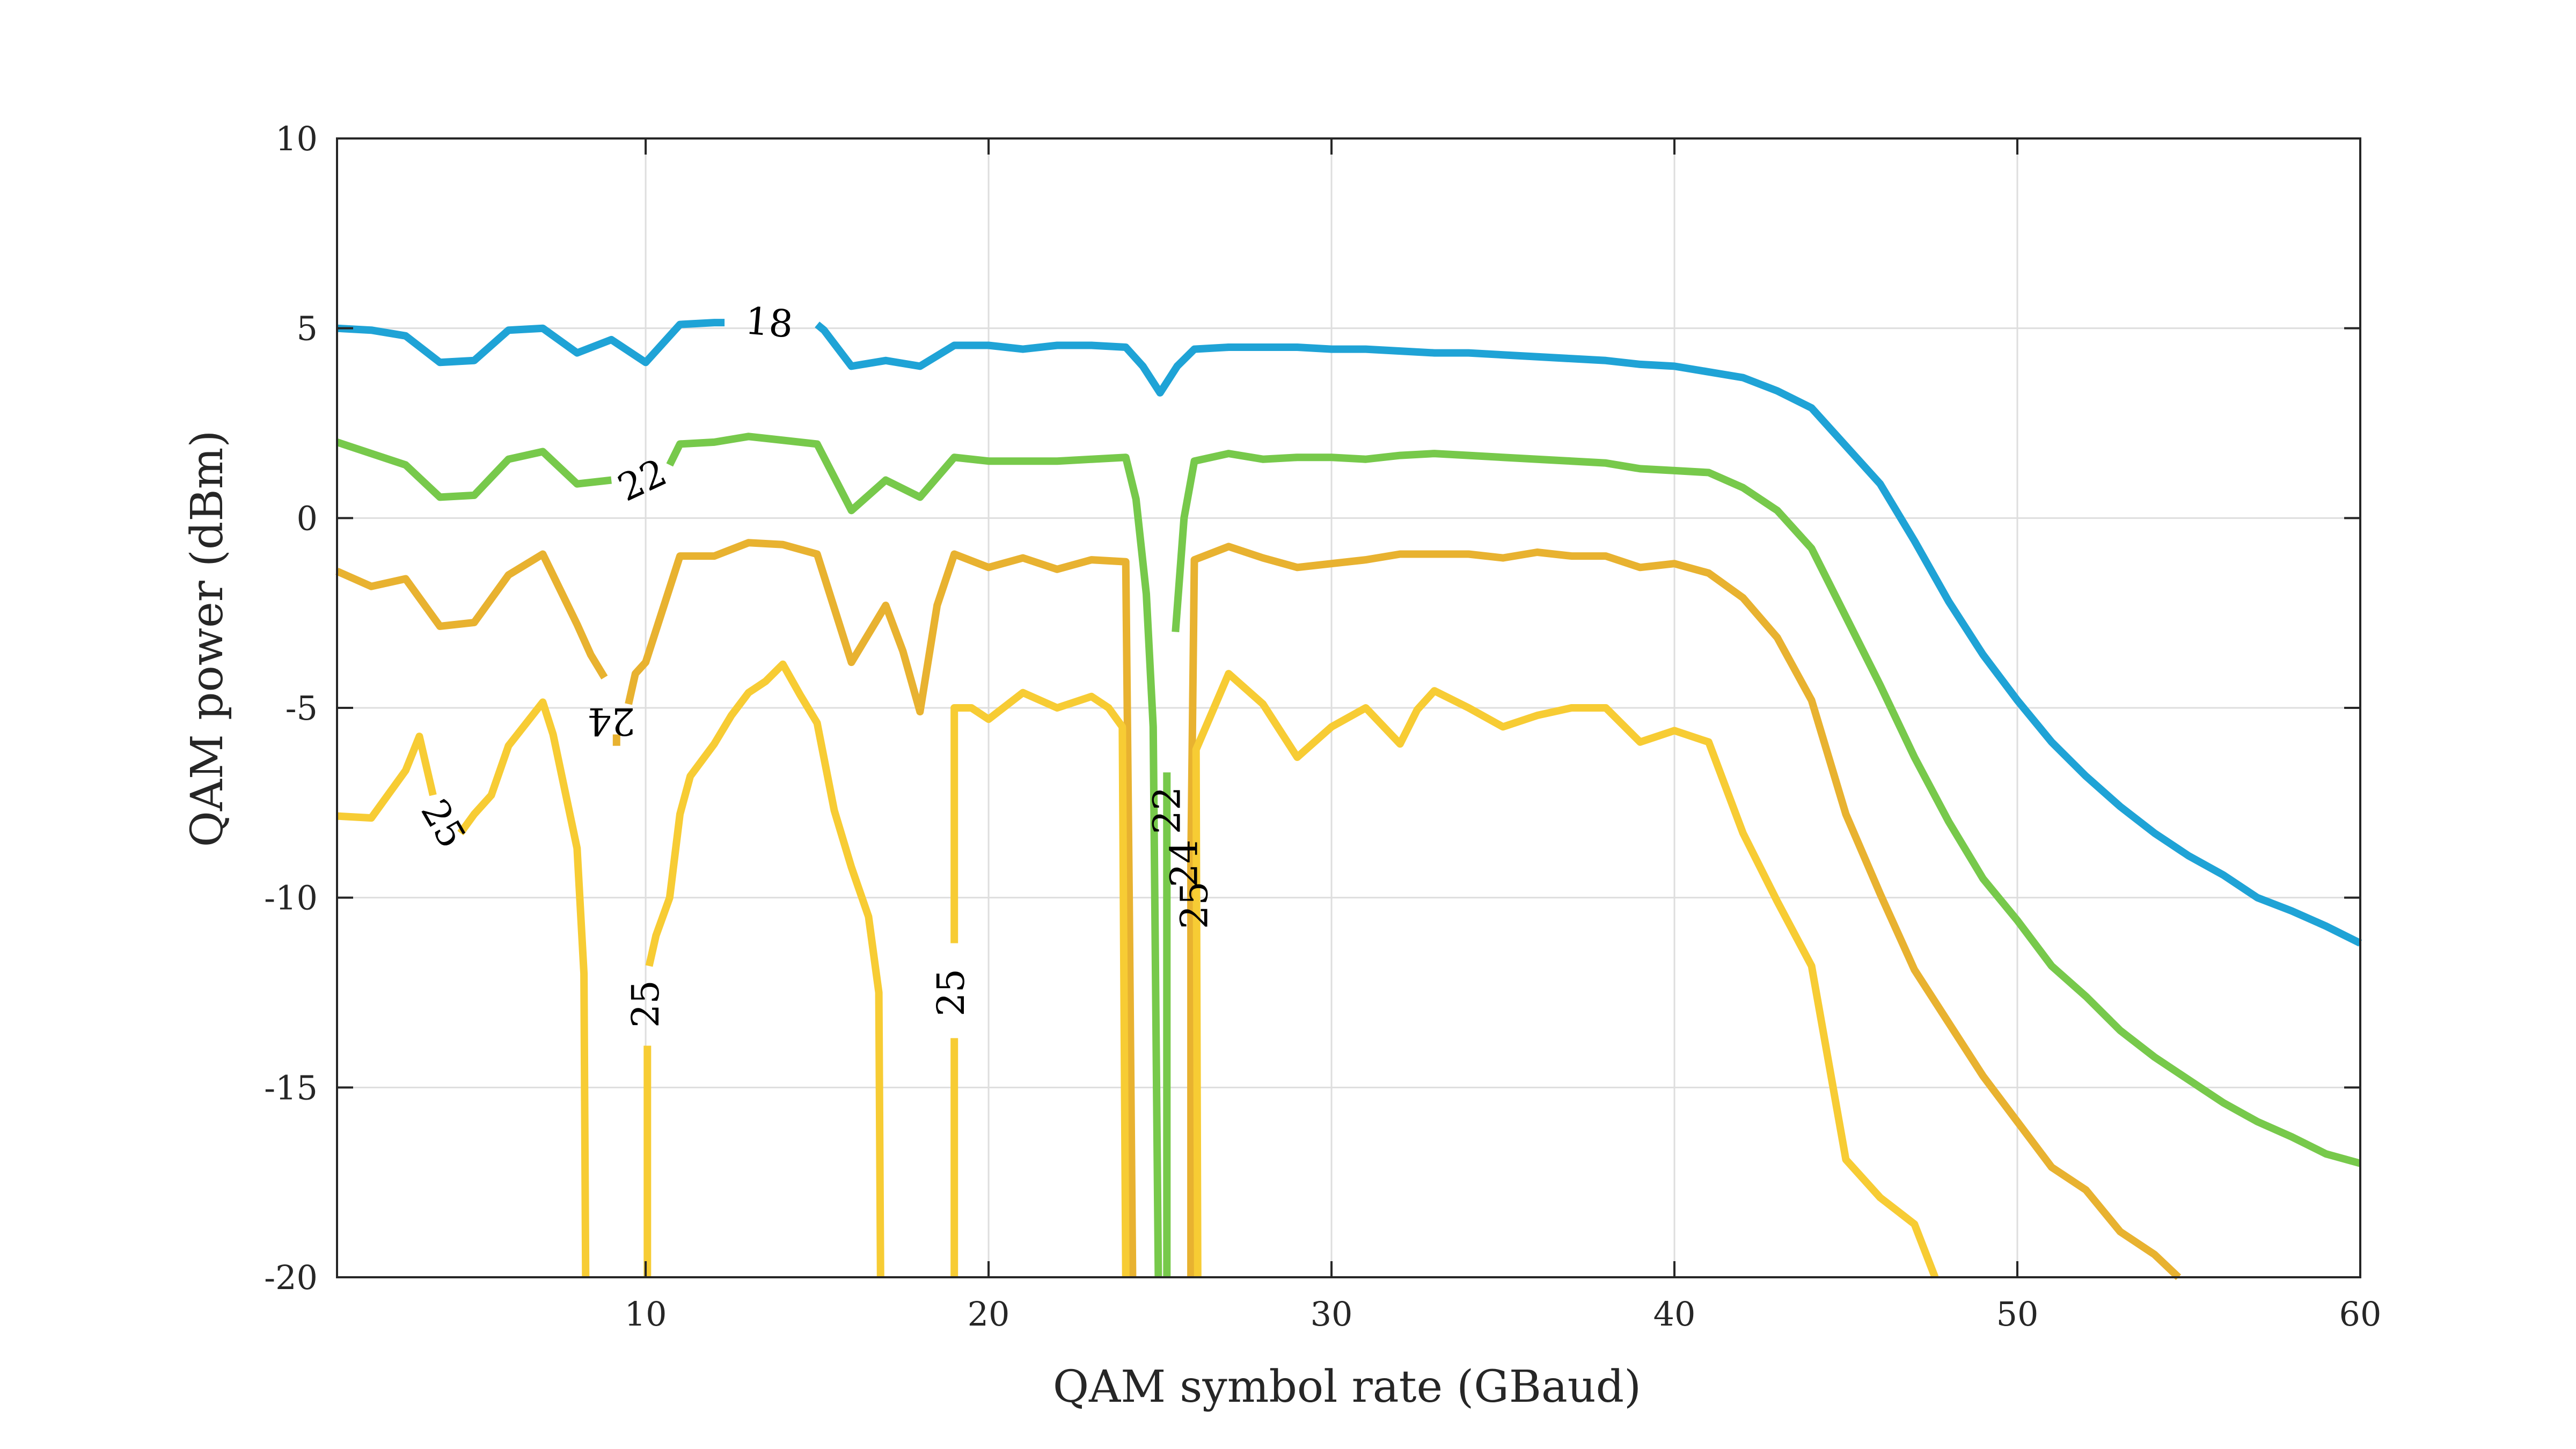 The width and height of the screenshot is (2576, 1449). What do you see at coordinates (307, 328) in the screenshot?
I see `y-tick-label: 5` at bounding box center [307, 328].